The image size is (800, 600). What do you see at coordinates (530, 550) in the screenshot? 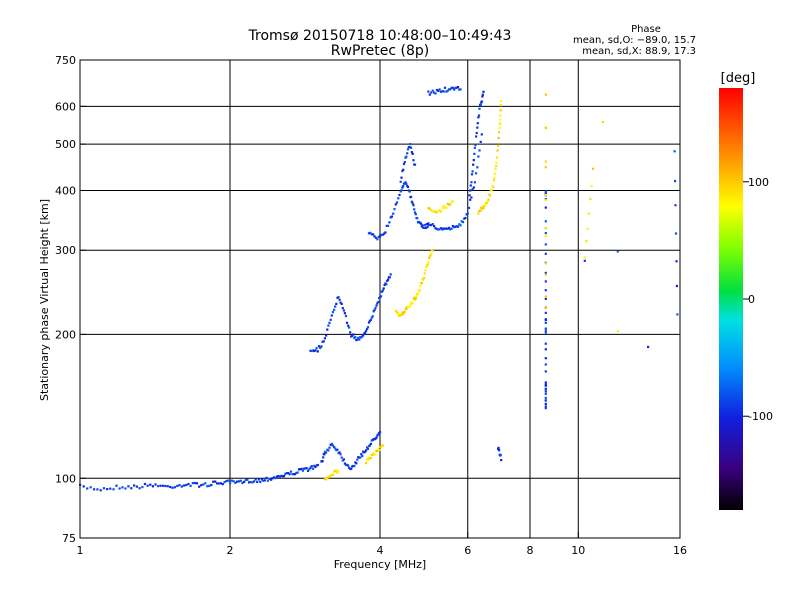
I see `x-tick-label: 8` at bounding box center [530, 550].